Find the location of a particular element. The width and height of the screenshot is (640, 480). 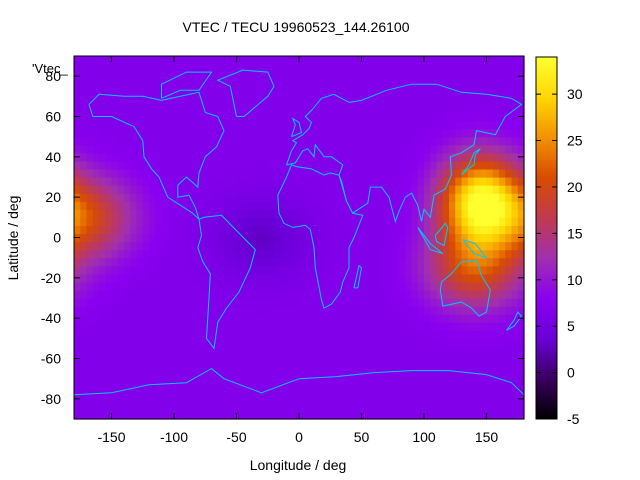

coastline is located at coordinates (226, 282).